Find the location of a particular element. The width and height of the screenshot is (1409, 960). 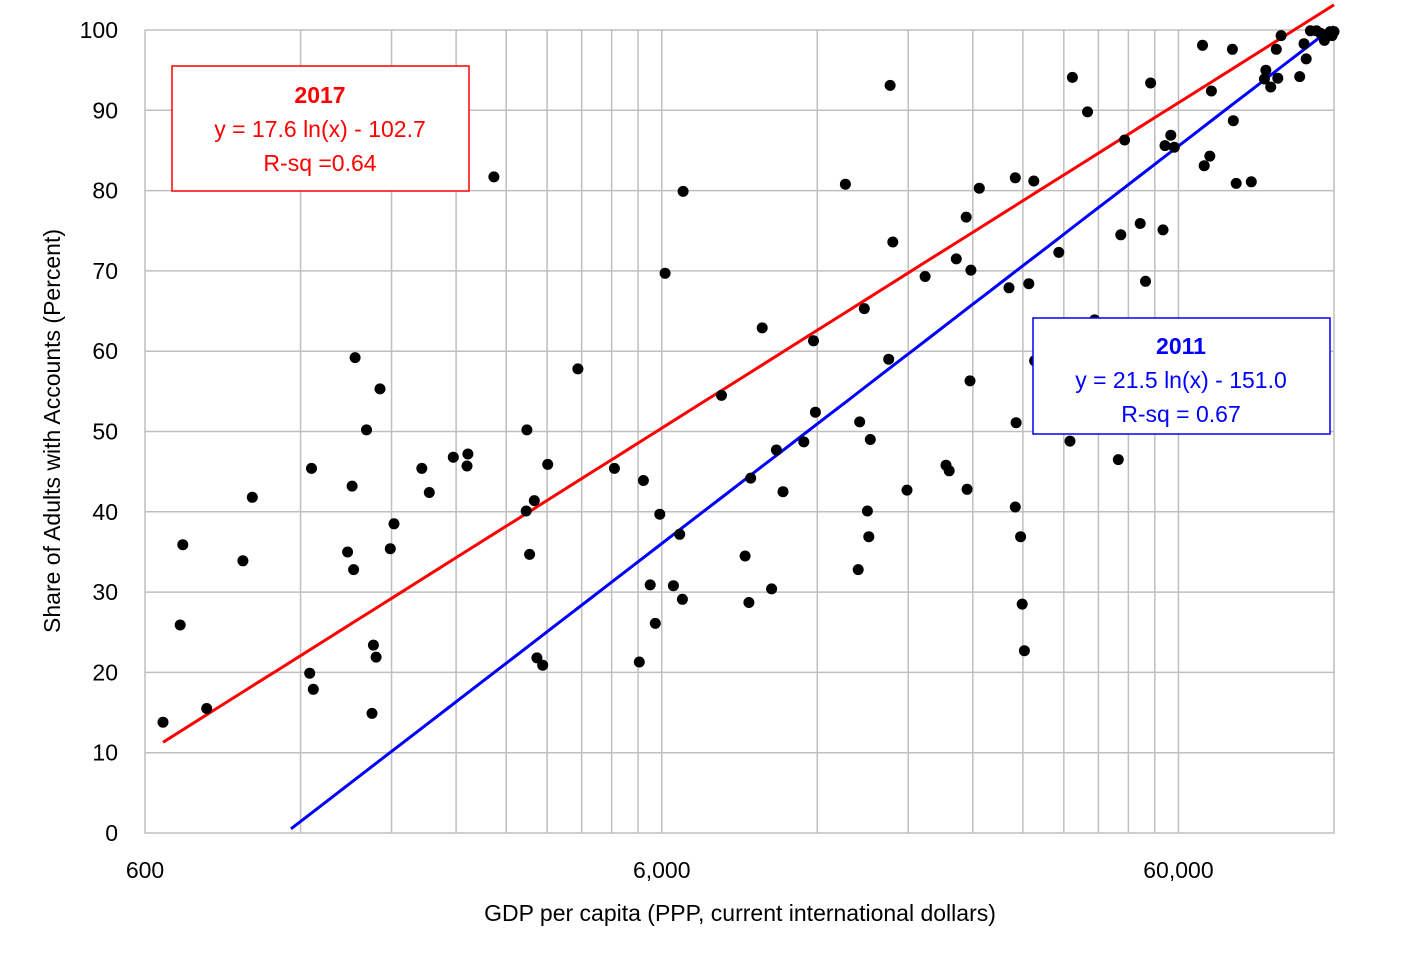

x-tick-label: 600 is located at coordinates (145, 870).